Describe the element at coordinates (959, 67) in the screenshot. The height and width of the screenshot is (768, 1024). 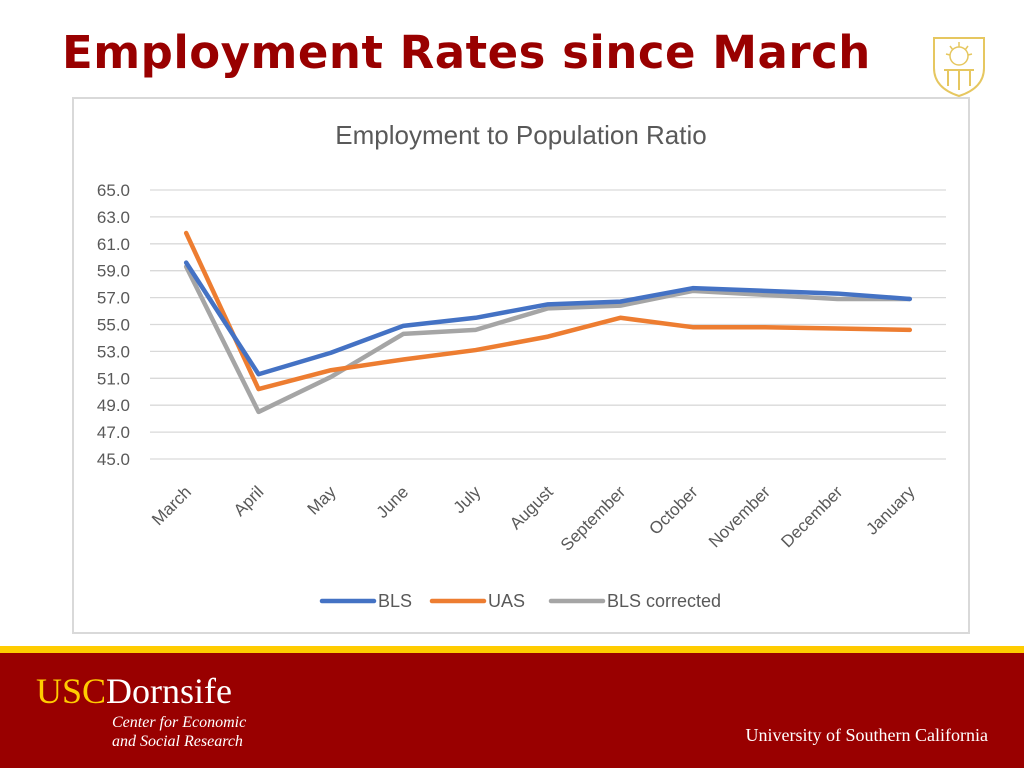
I see `usc-seal-icon` at that location.